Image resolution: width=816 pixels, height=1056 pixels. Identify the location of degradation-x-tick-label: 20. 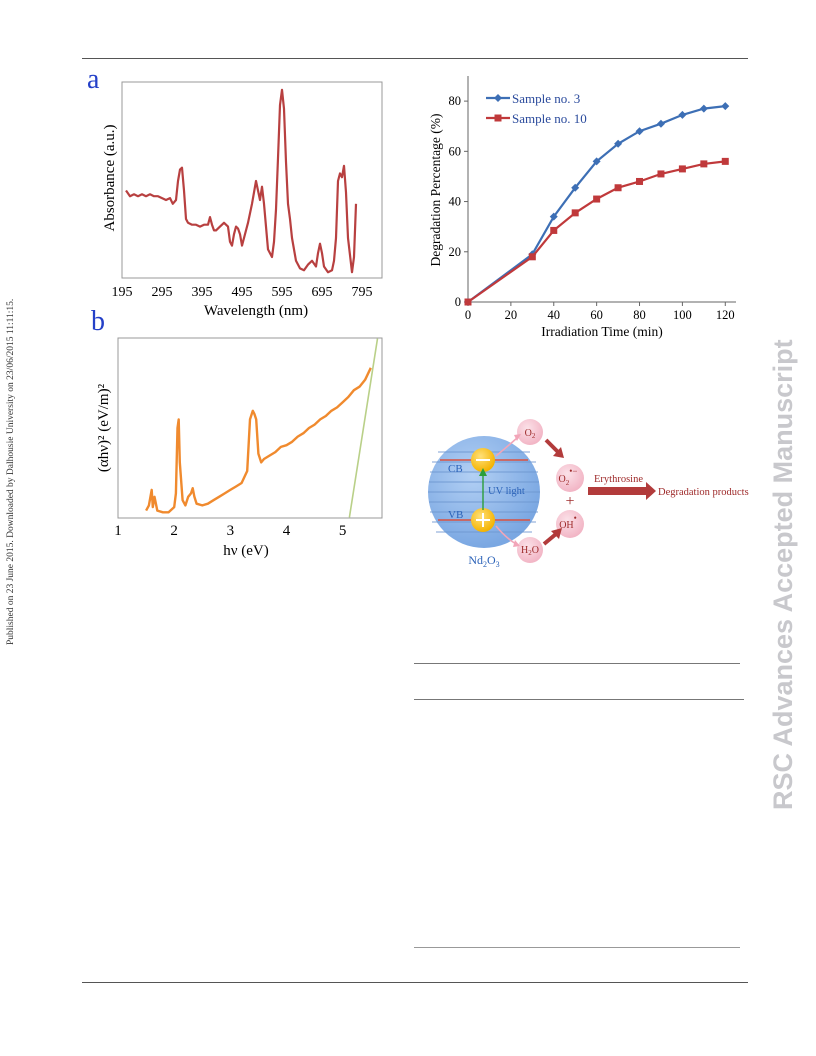
(511, 315).